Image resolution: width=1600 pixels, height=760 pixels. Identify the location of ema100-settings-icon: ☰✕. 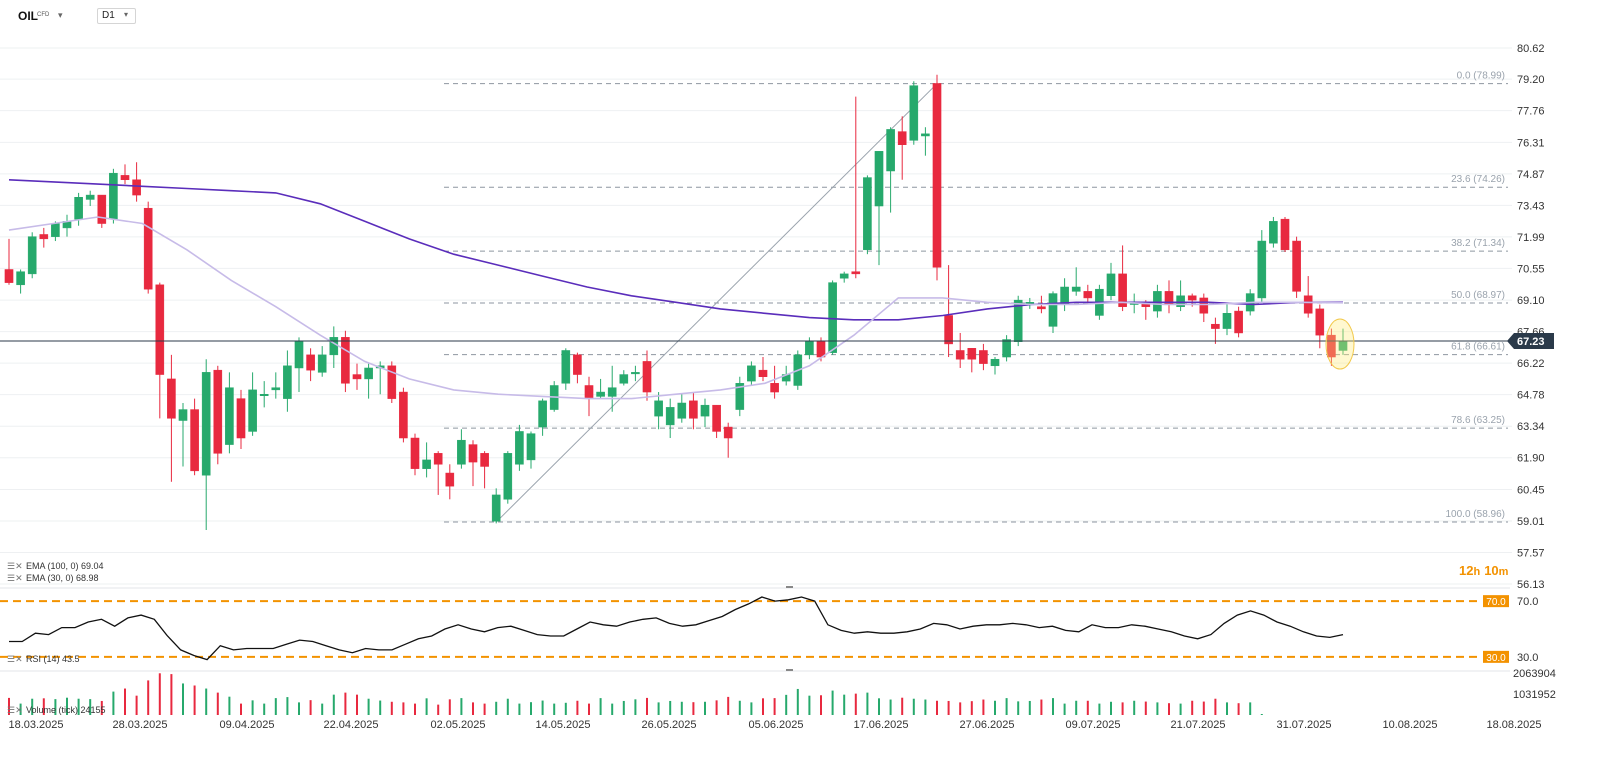
(15, 566).